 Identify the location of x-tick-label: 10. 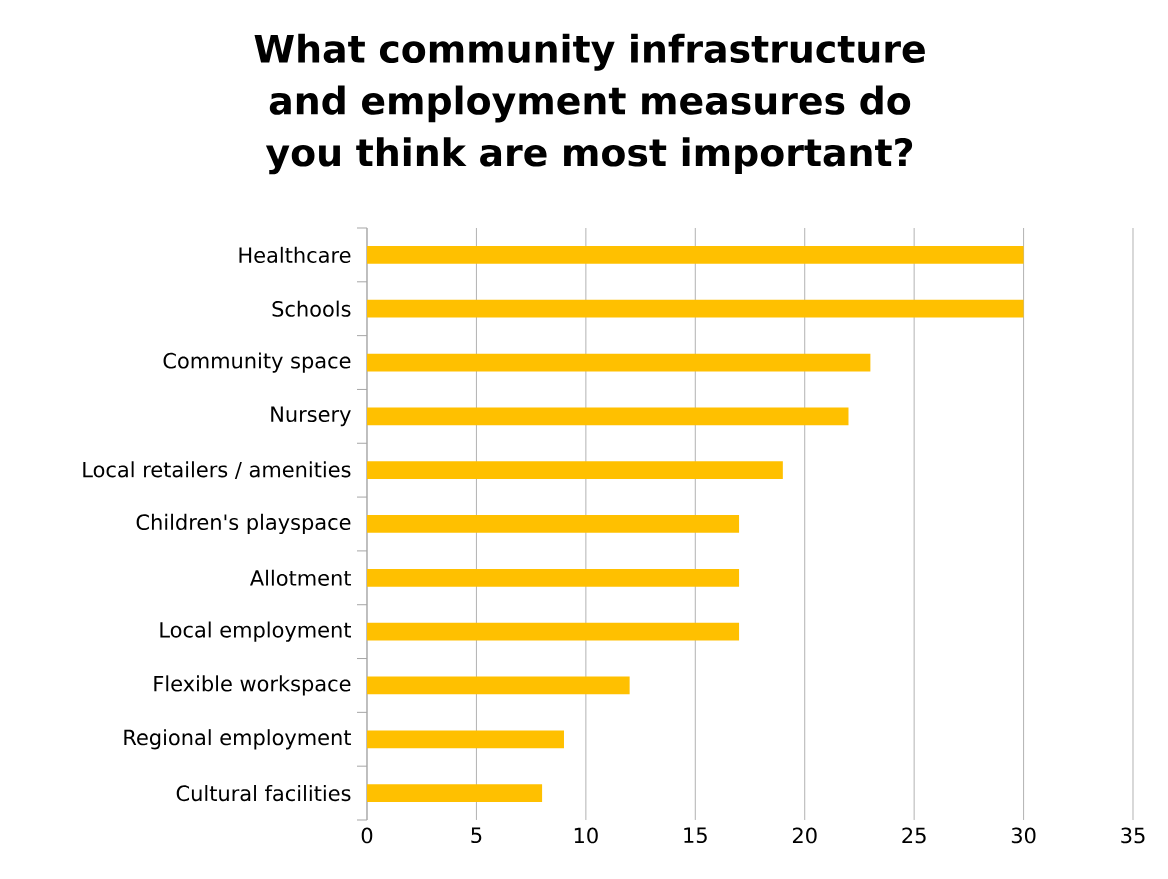
(586, 835).